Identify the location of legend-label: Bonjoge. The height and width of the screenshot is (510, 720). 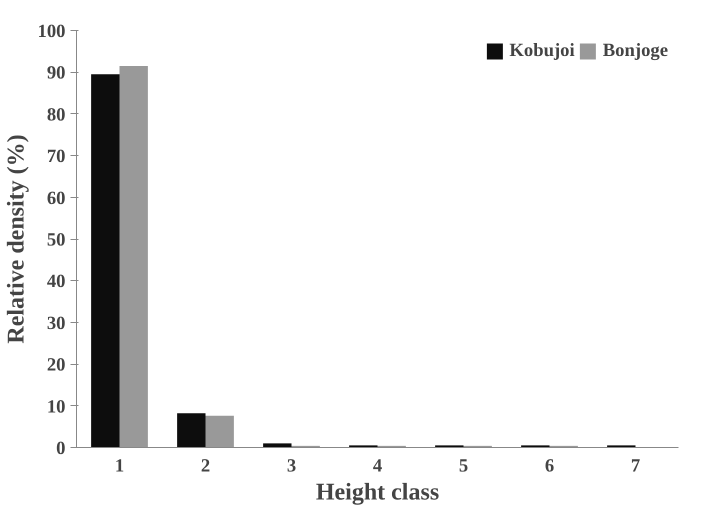
(635, 51).